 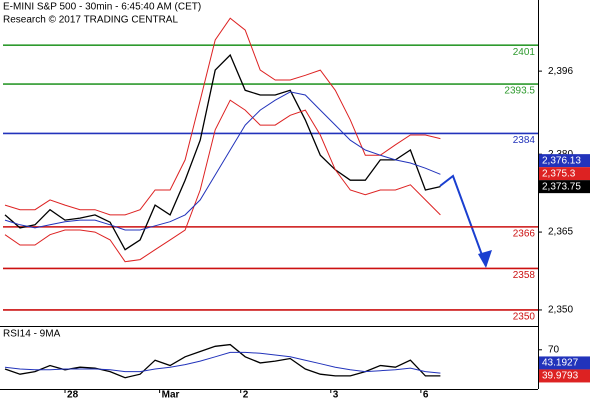 What do you see at coordinates (524, 52) in the screenshot?
I see `level-label: 2401` at bounding box center [524, 52].